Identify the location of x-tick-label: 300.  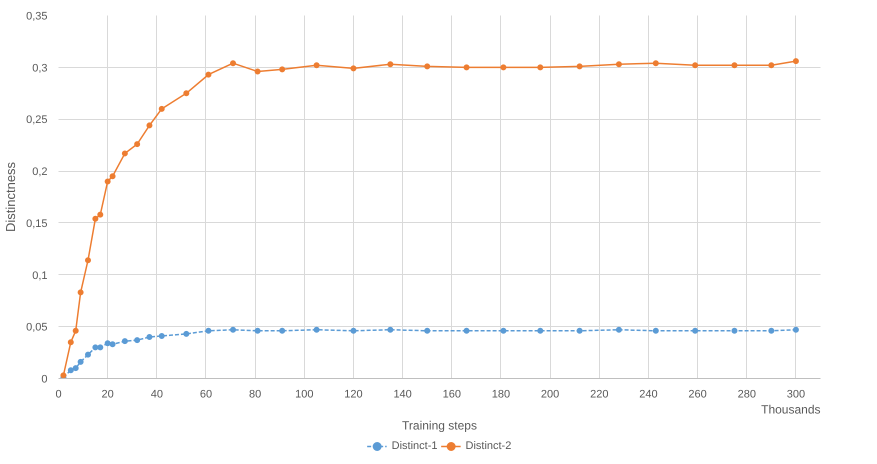
(796, 394).